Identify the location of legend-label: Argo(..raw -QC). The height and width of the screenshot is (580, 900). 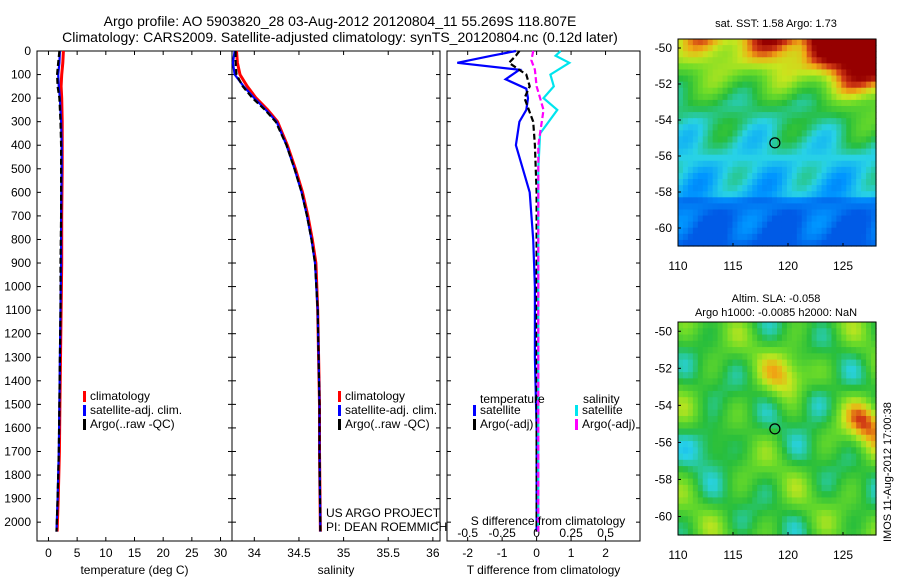
(387, 424).